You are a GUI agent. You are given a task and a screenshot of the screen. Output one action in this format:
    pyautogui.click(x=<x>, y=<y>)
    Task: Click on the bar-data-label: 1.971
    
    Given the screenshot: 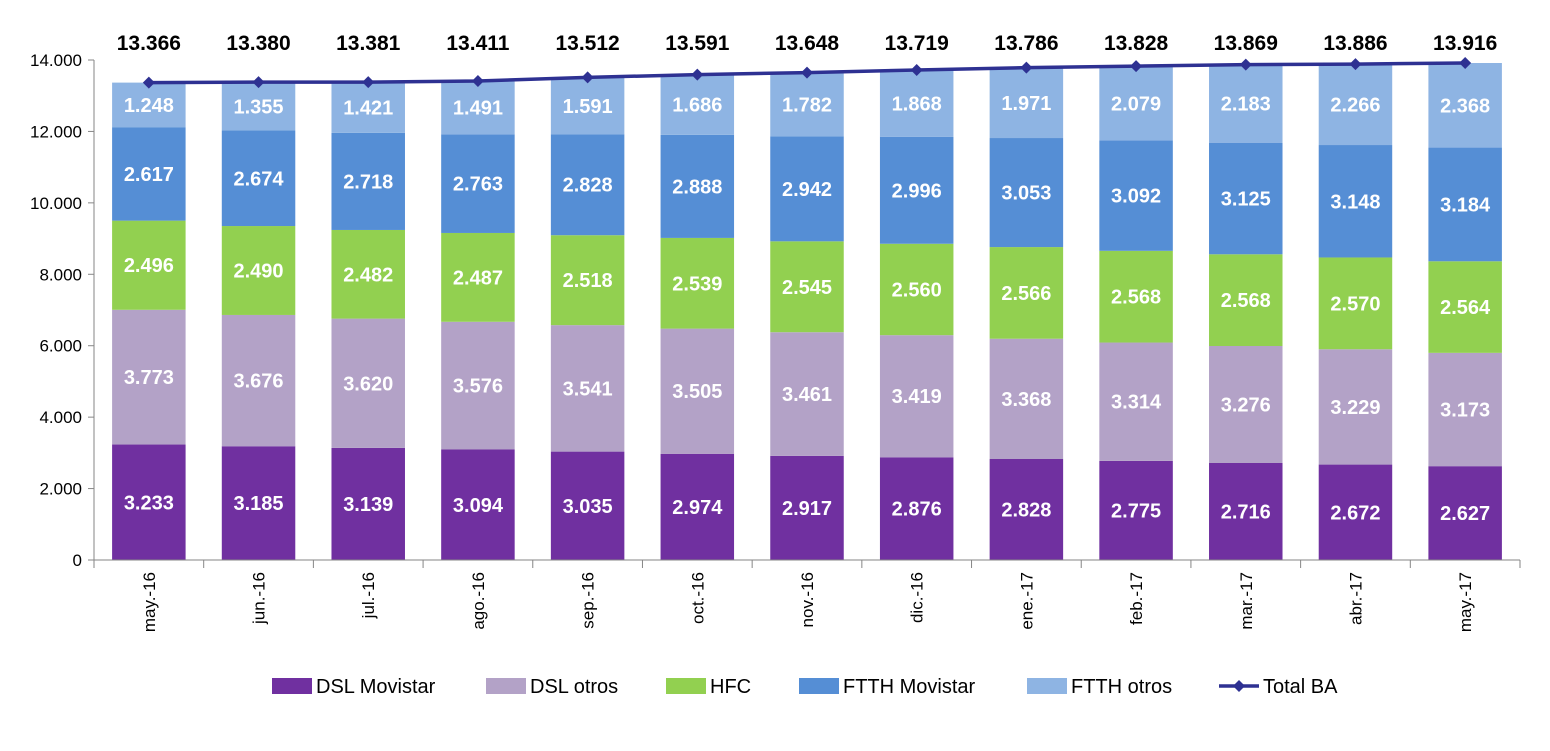 What is the action you would take?
    pyautogui.click(x=1026, y=104)
    